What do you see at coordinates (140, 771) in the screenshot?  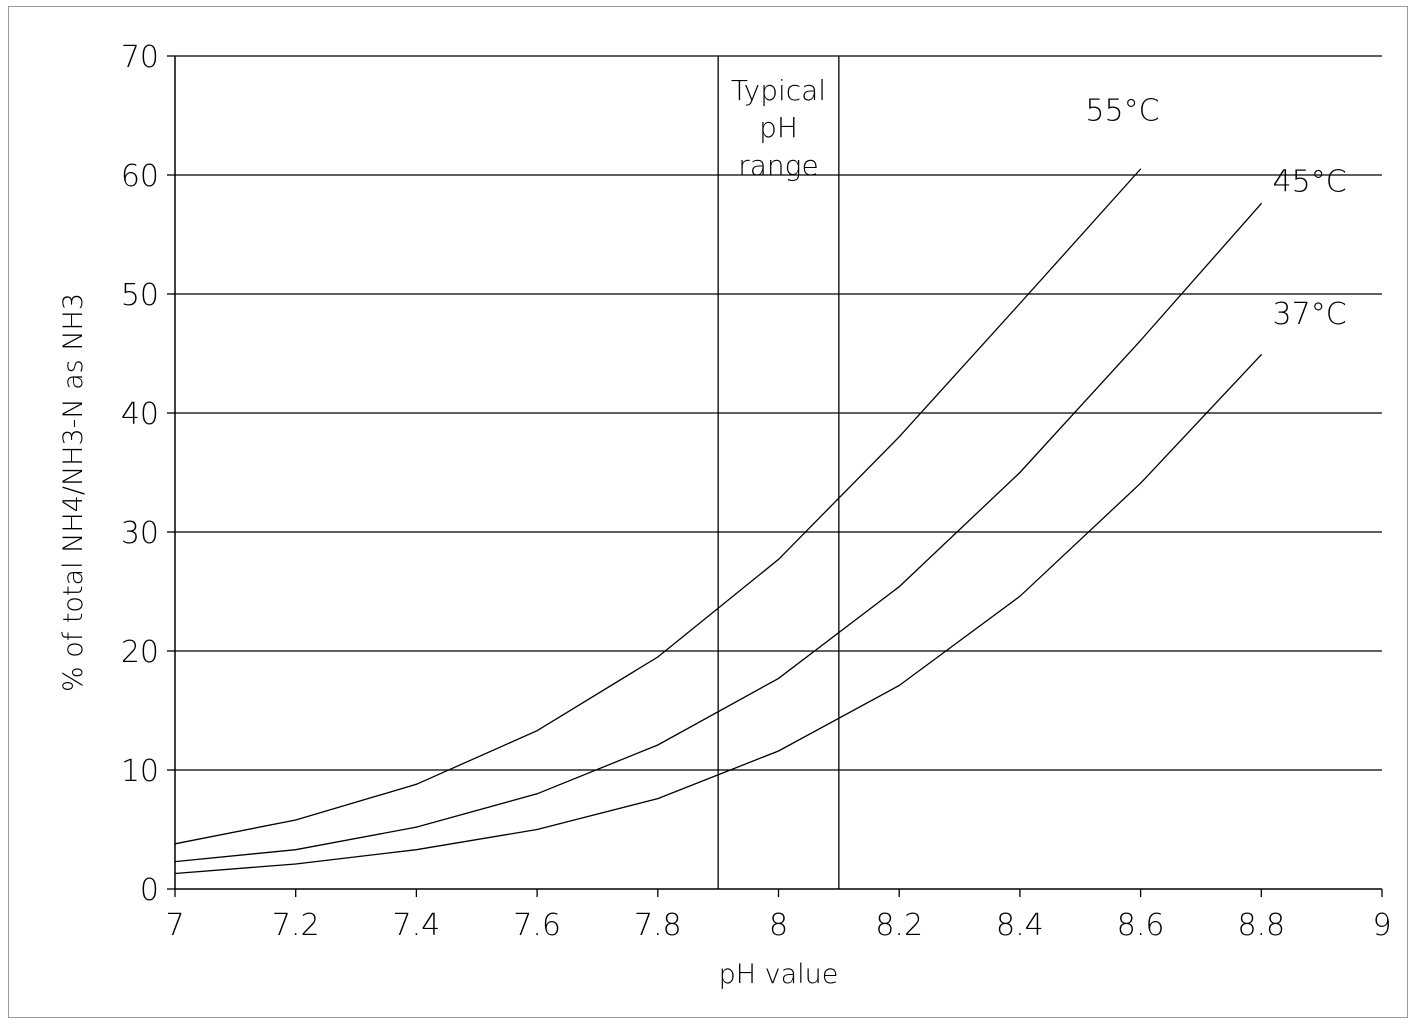 I see `y-tick-label-1: 10` at bounding box center [140, 771].